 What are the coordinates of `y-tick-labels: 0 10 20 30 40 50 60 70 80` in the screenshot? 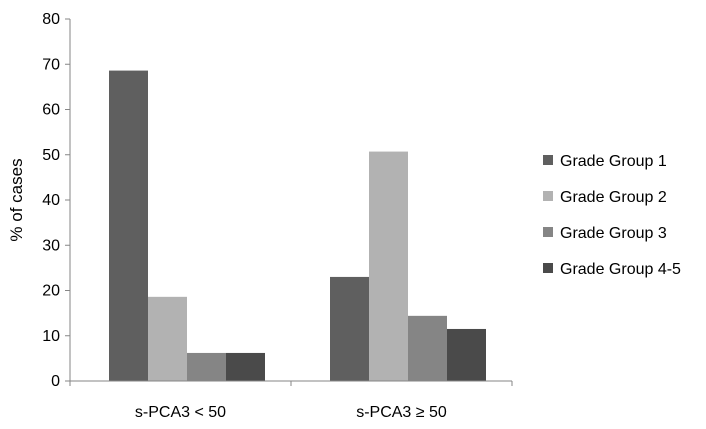 It's located at (56, 200).